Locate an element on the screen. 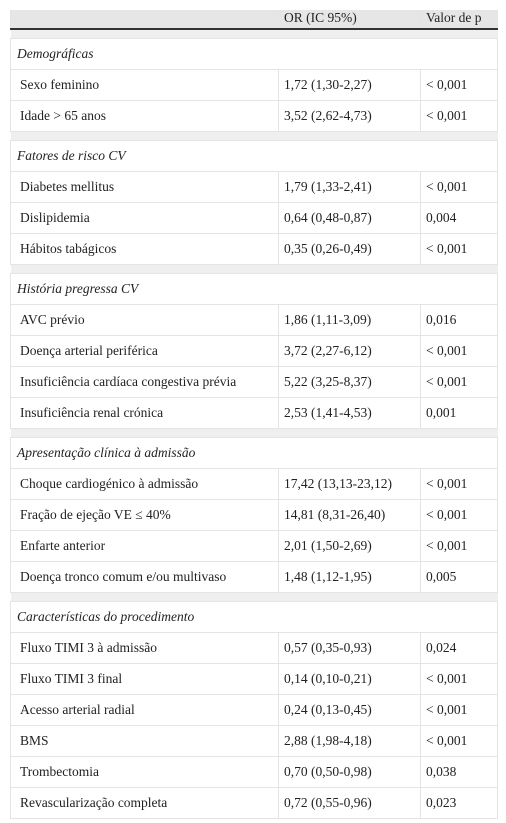  data-row: Enfarte anterior 2,01 (1,50-2,69) < 0,001 is located at coordinates (254, 546).